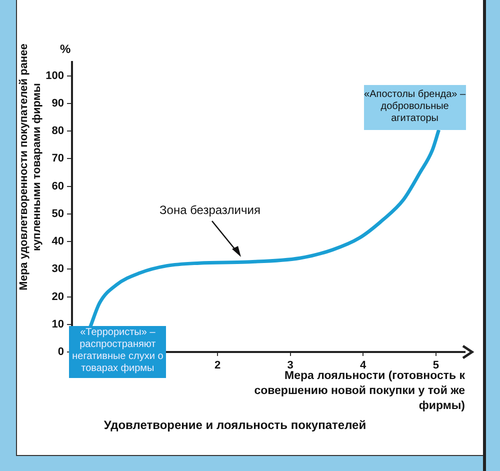  What do you see at coordinates (435, 366) in the screenshot?
I see `x-tick-label: 5` at bounding box center [435, 366].